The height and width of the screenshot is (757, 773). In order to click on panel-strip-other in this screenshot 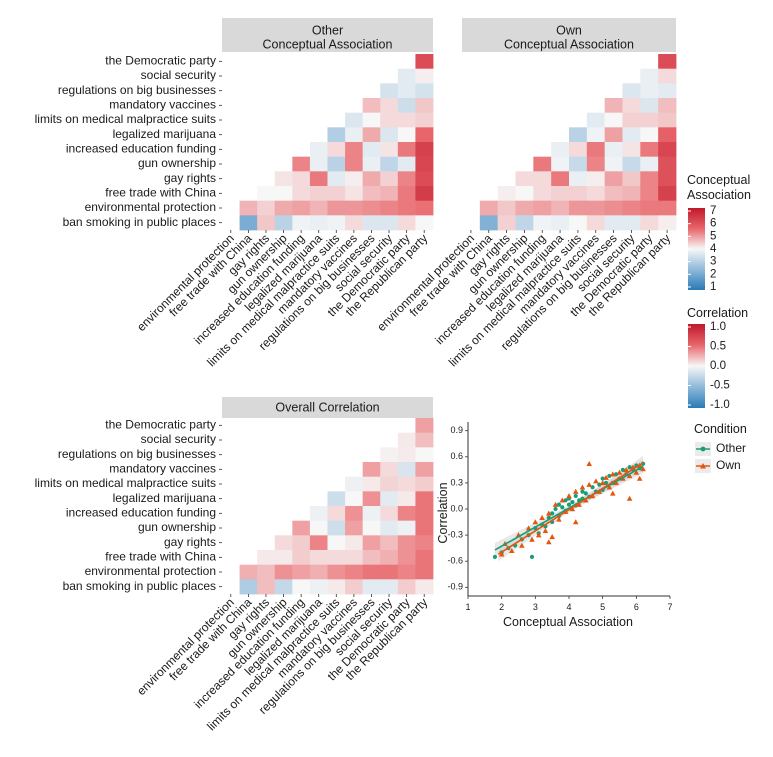, I will do `click(327, 35)`.